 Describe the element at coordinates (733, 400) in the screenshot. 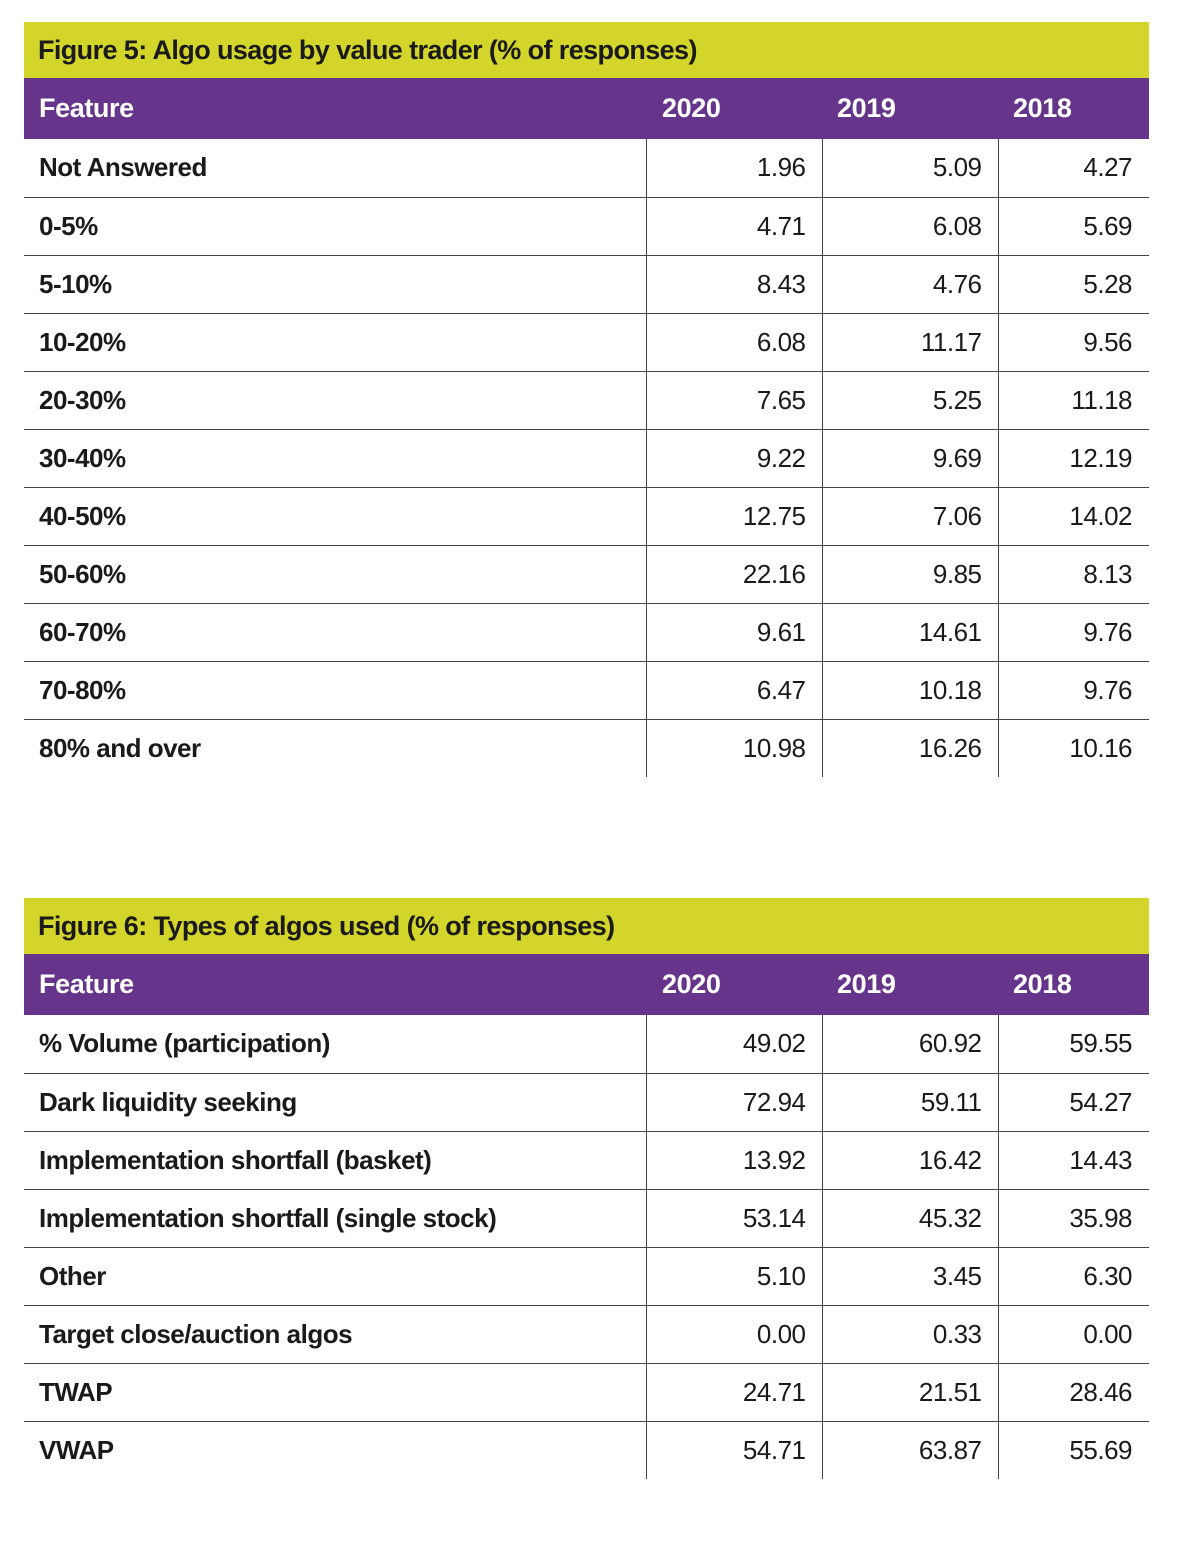

I see `cell-value-2020: 7.65` at that location.